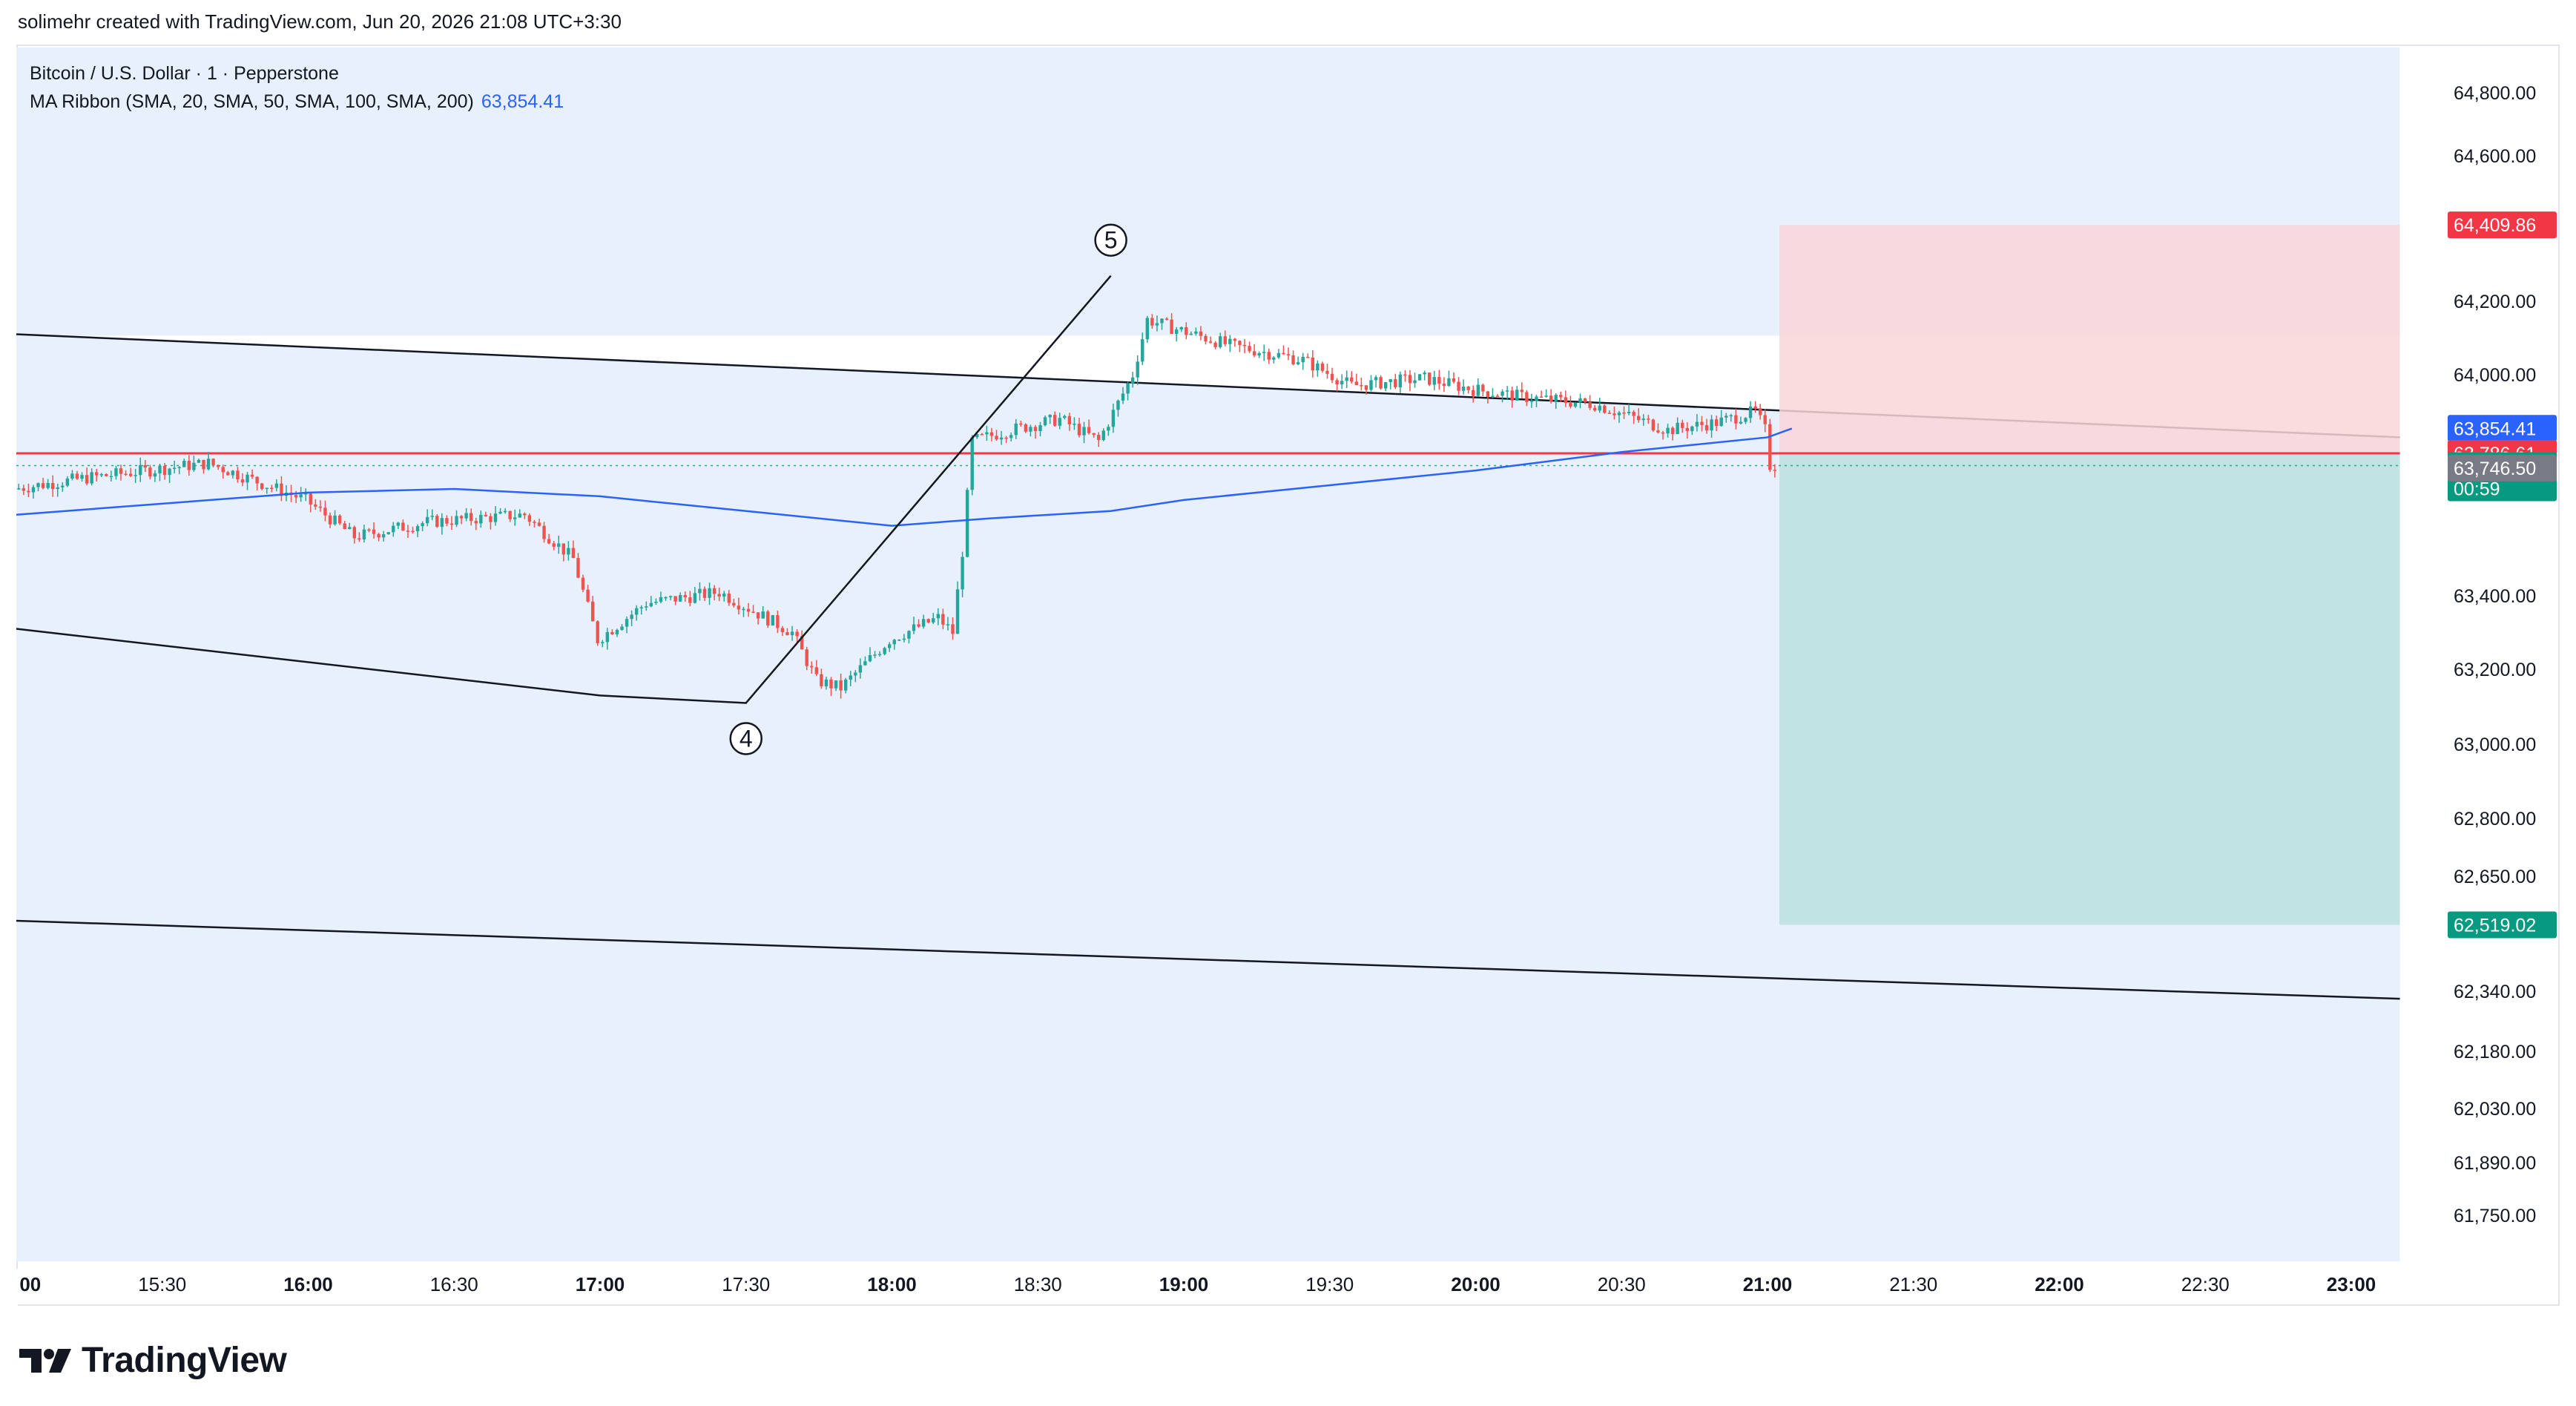  I want to click on wave-line, so click(856, 489).